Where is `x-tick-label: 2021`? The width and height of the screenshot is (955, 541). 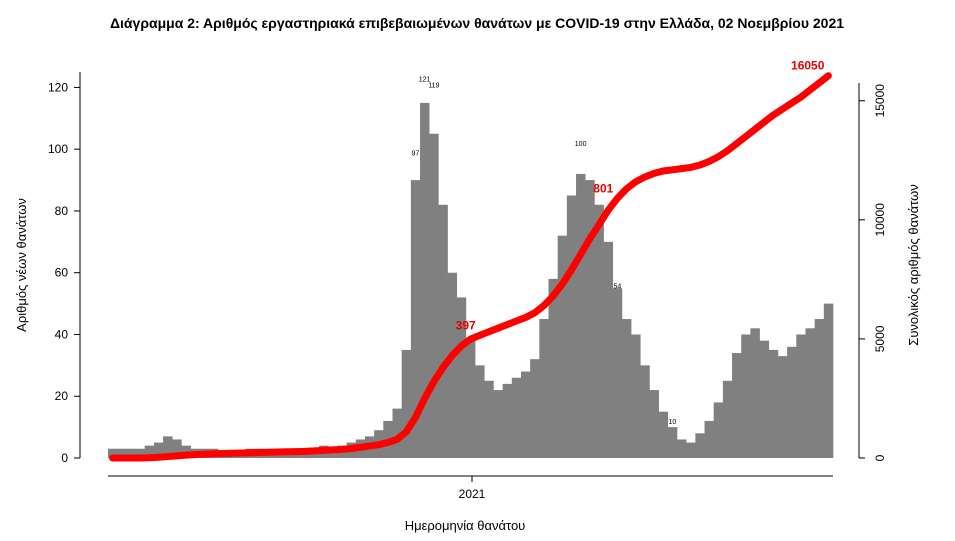
x-tick-label: 2021 is located at coordinates (472, 494).